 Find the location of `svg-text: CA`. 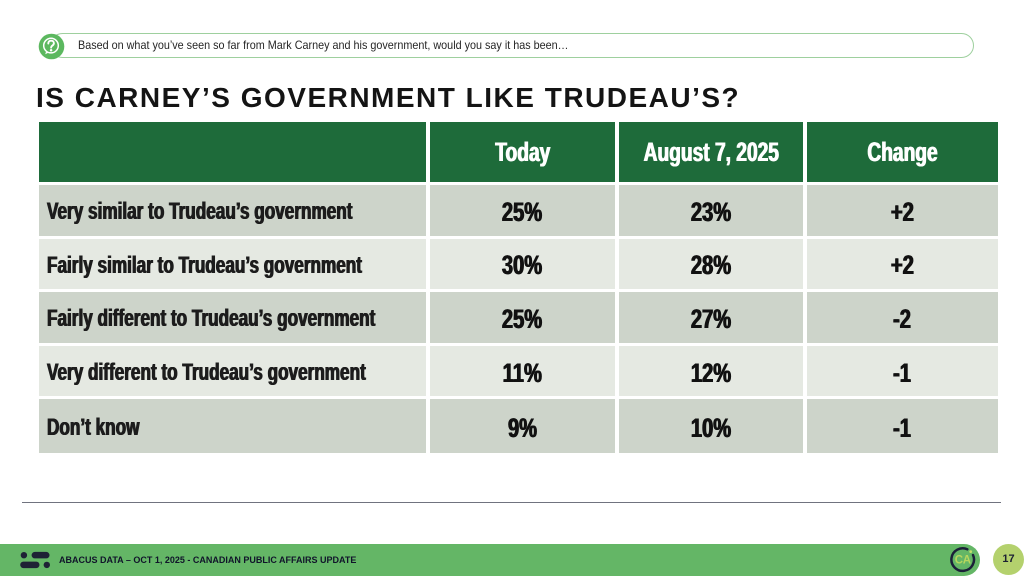

svg-text: CA is located at coordinates (963, 560).